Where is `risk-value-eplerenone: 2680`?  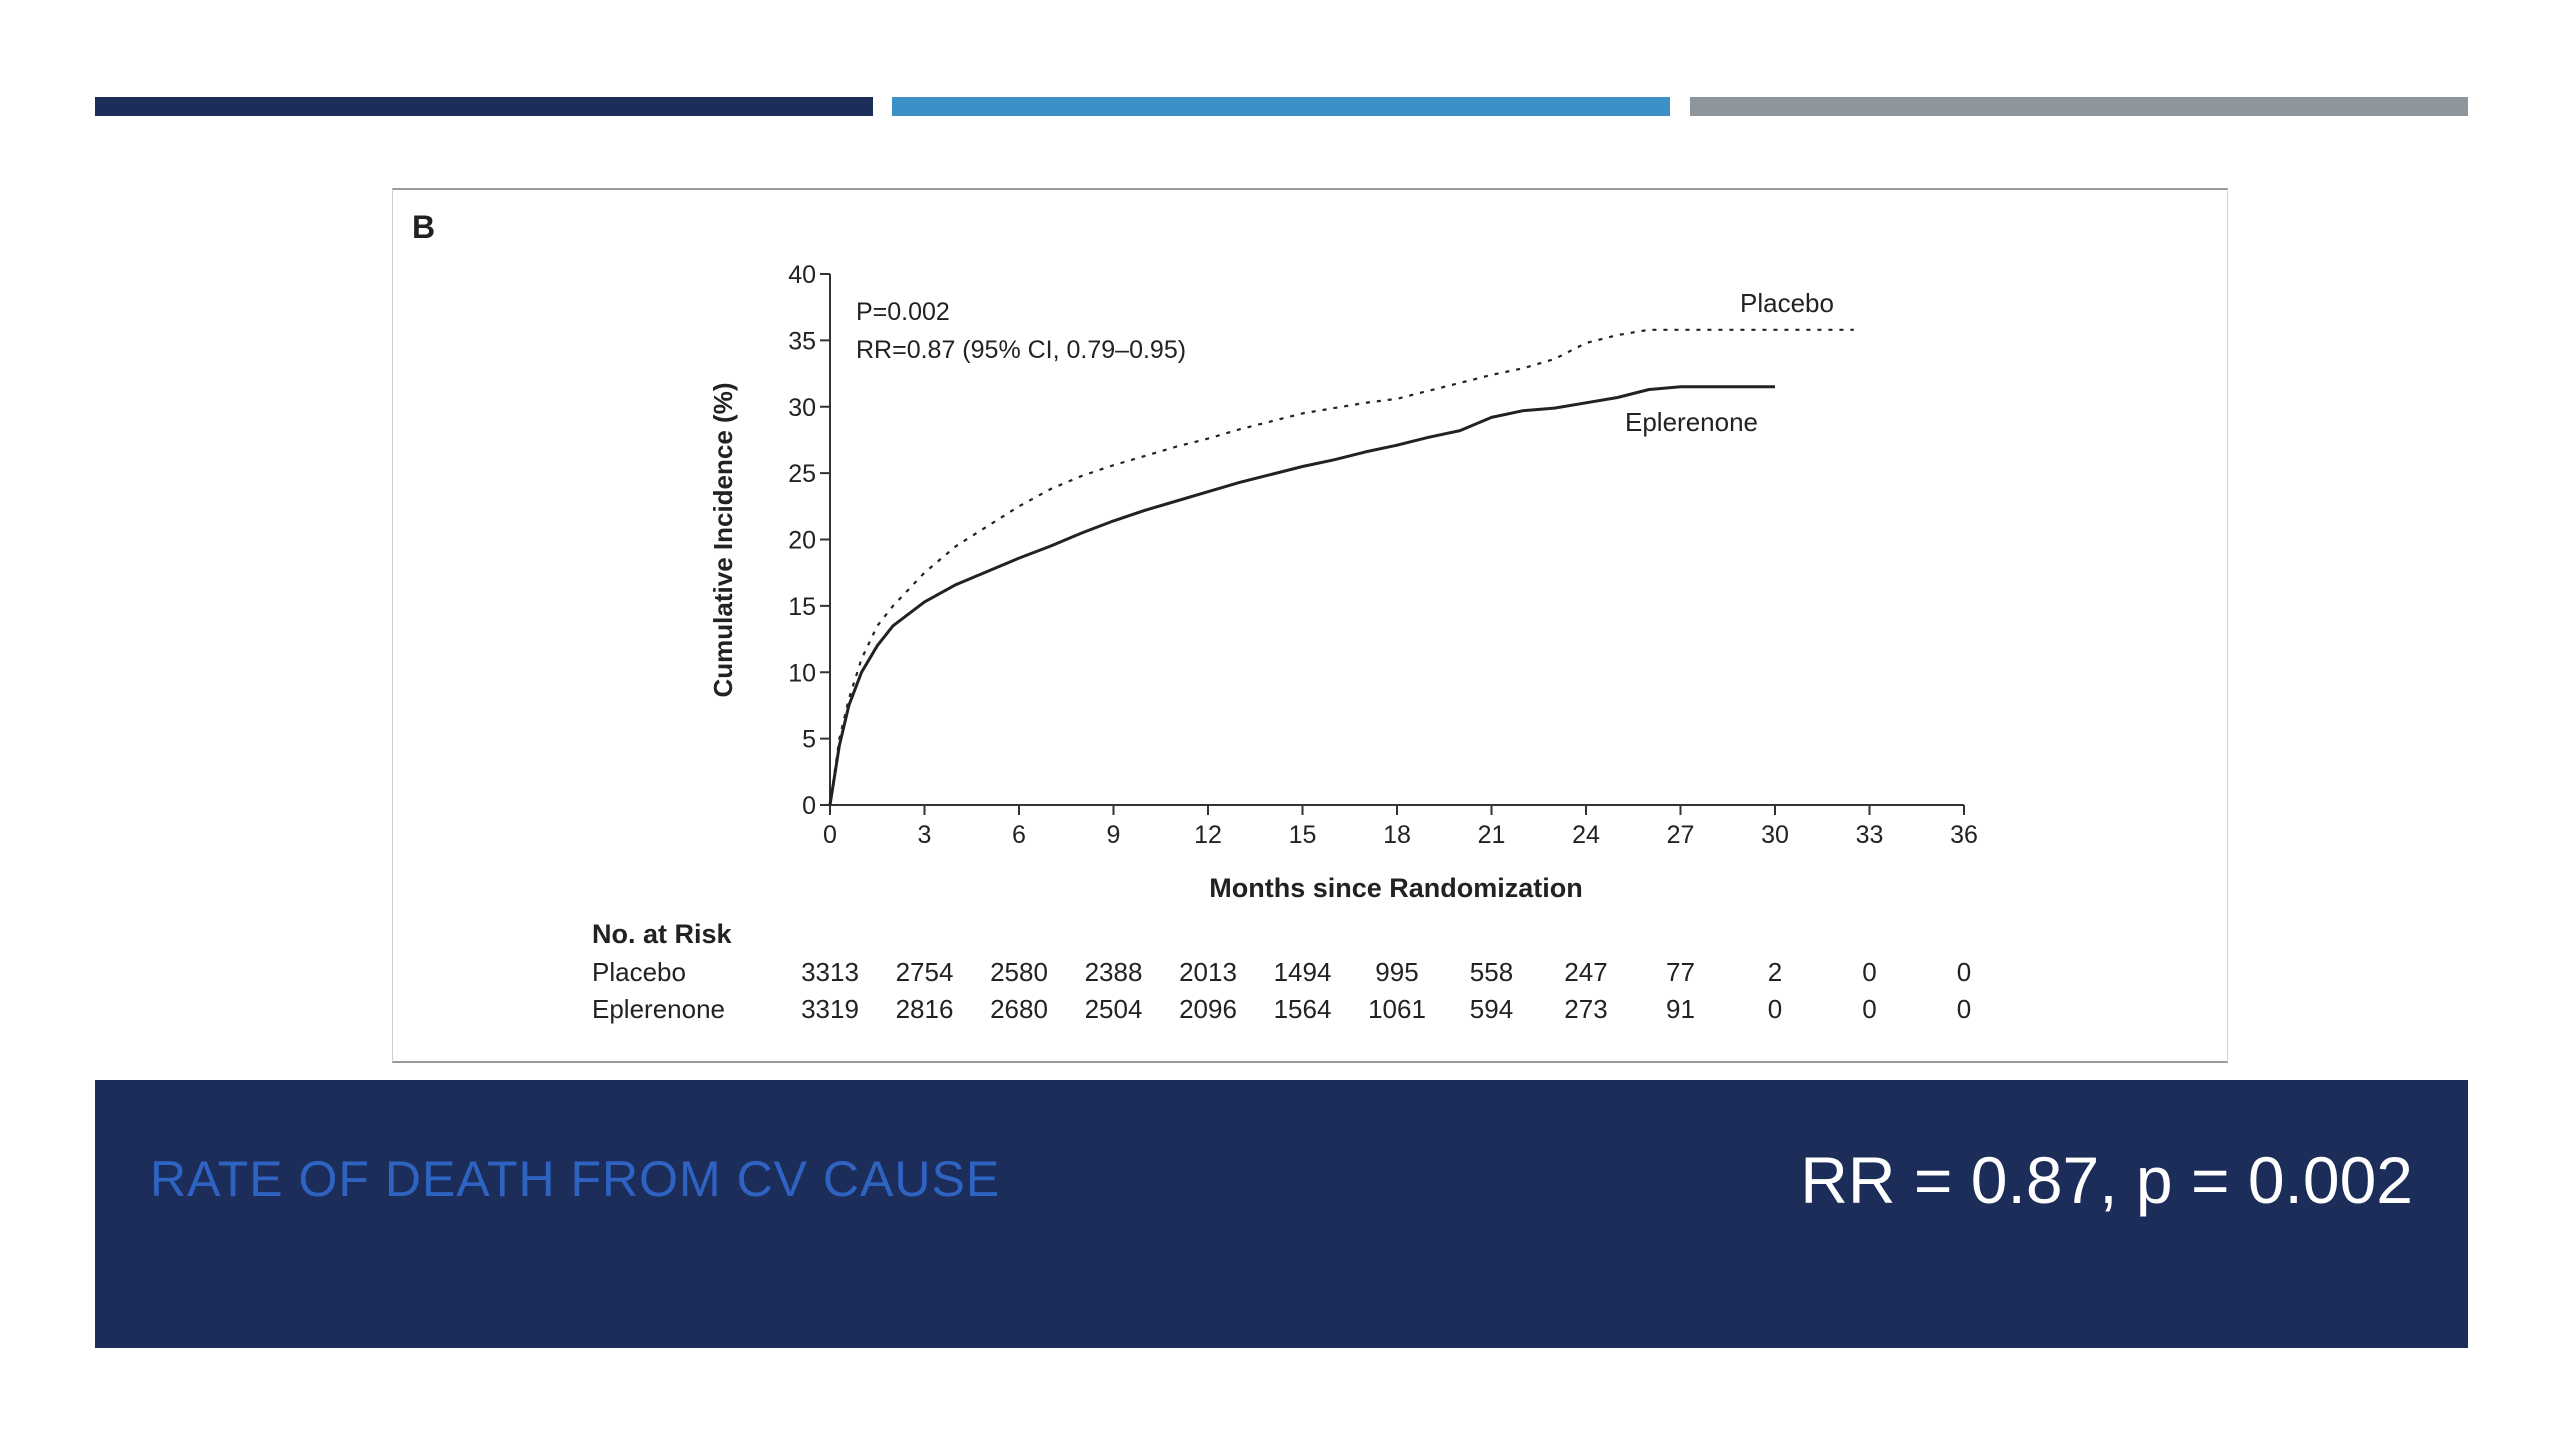
risk-value-eplerenone: 2680 is located at coordinates (1019, 1009).